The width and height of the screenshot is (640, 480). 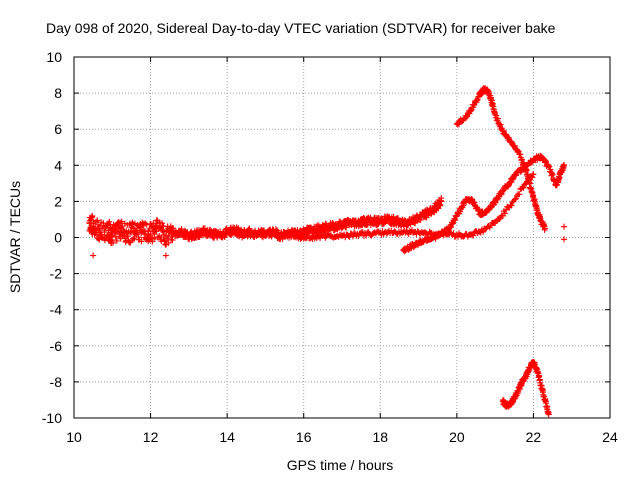 I want to click on x-tick-label: 18, so click(x=380, y=437).